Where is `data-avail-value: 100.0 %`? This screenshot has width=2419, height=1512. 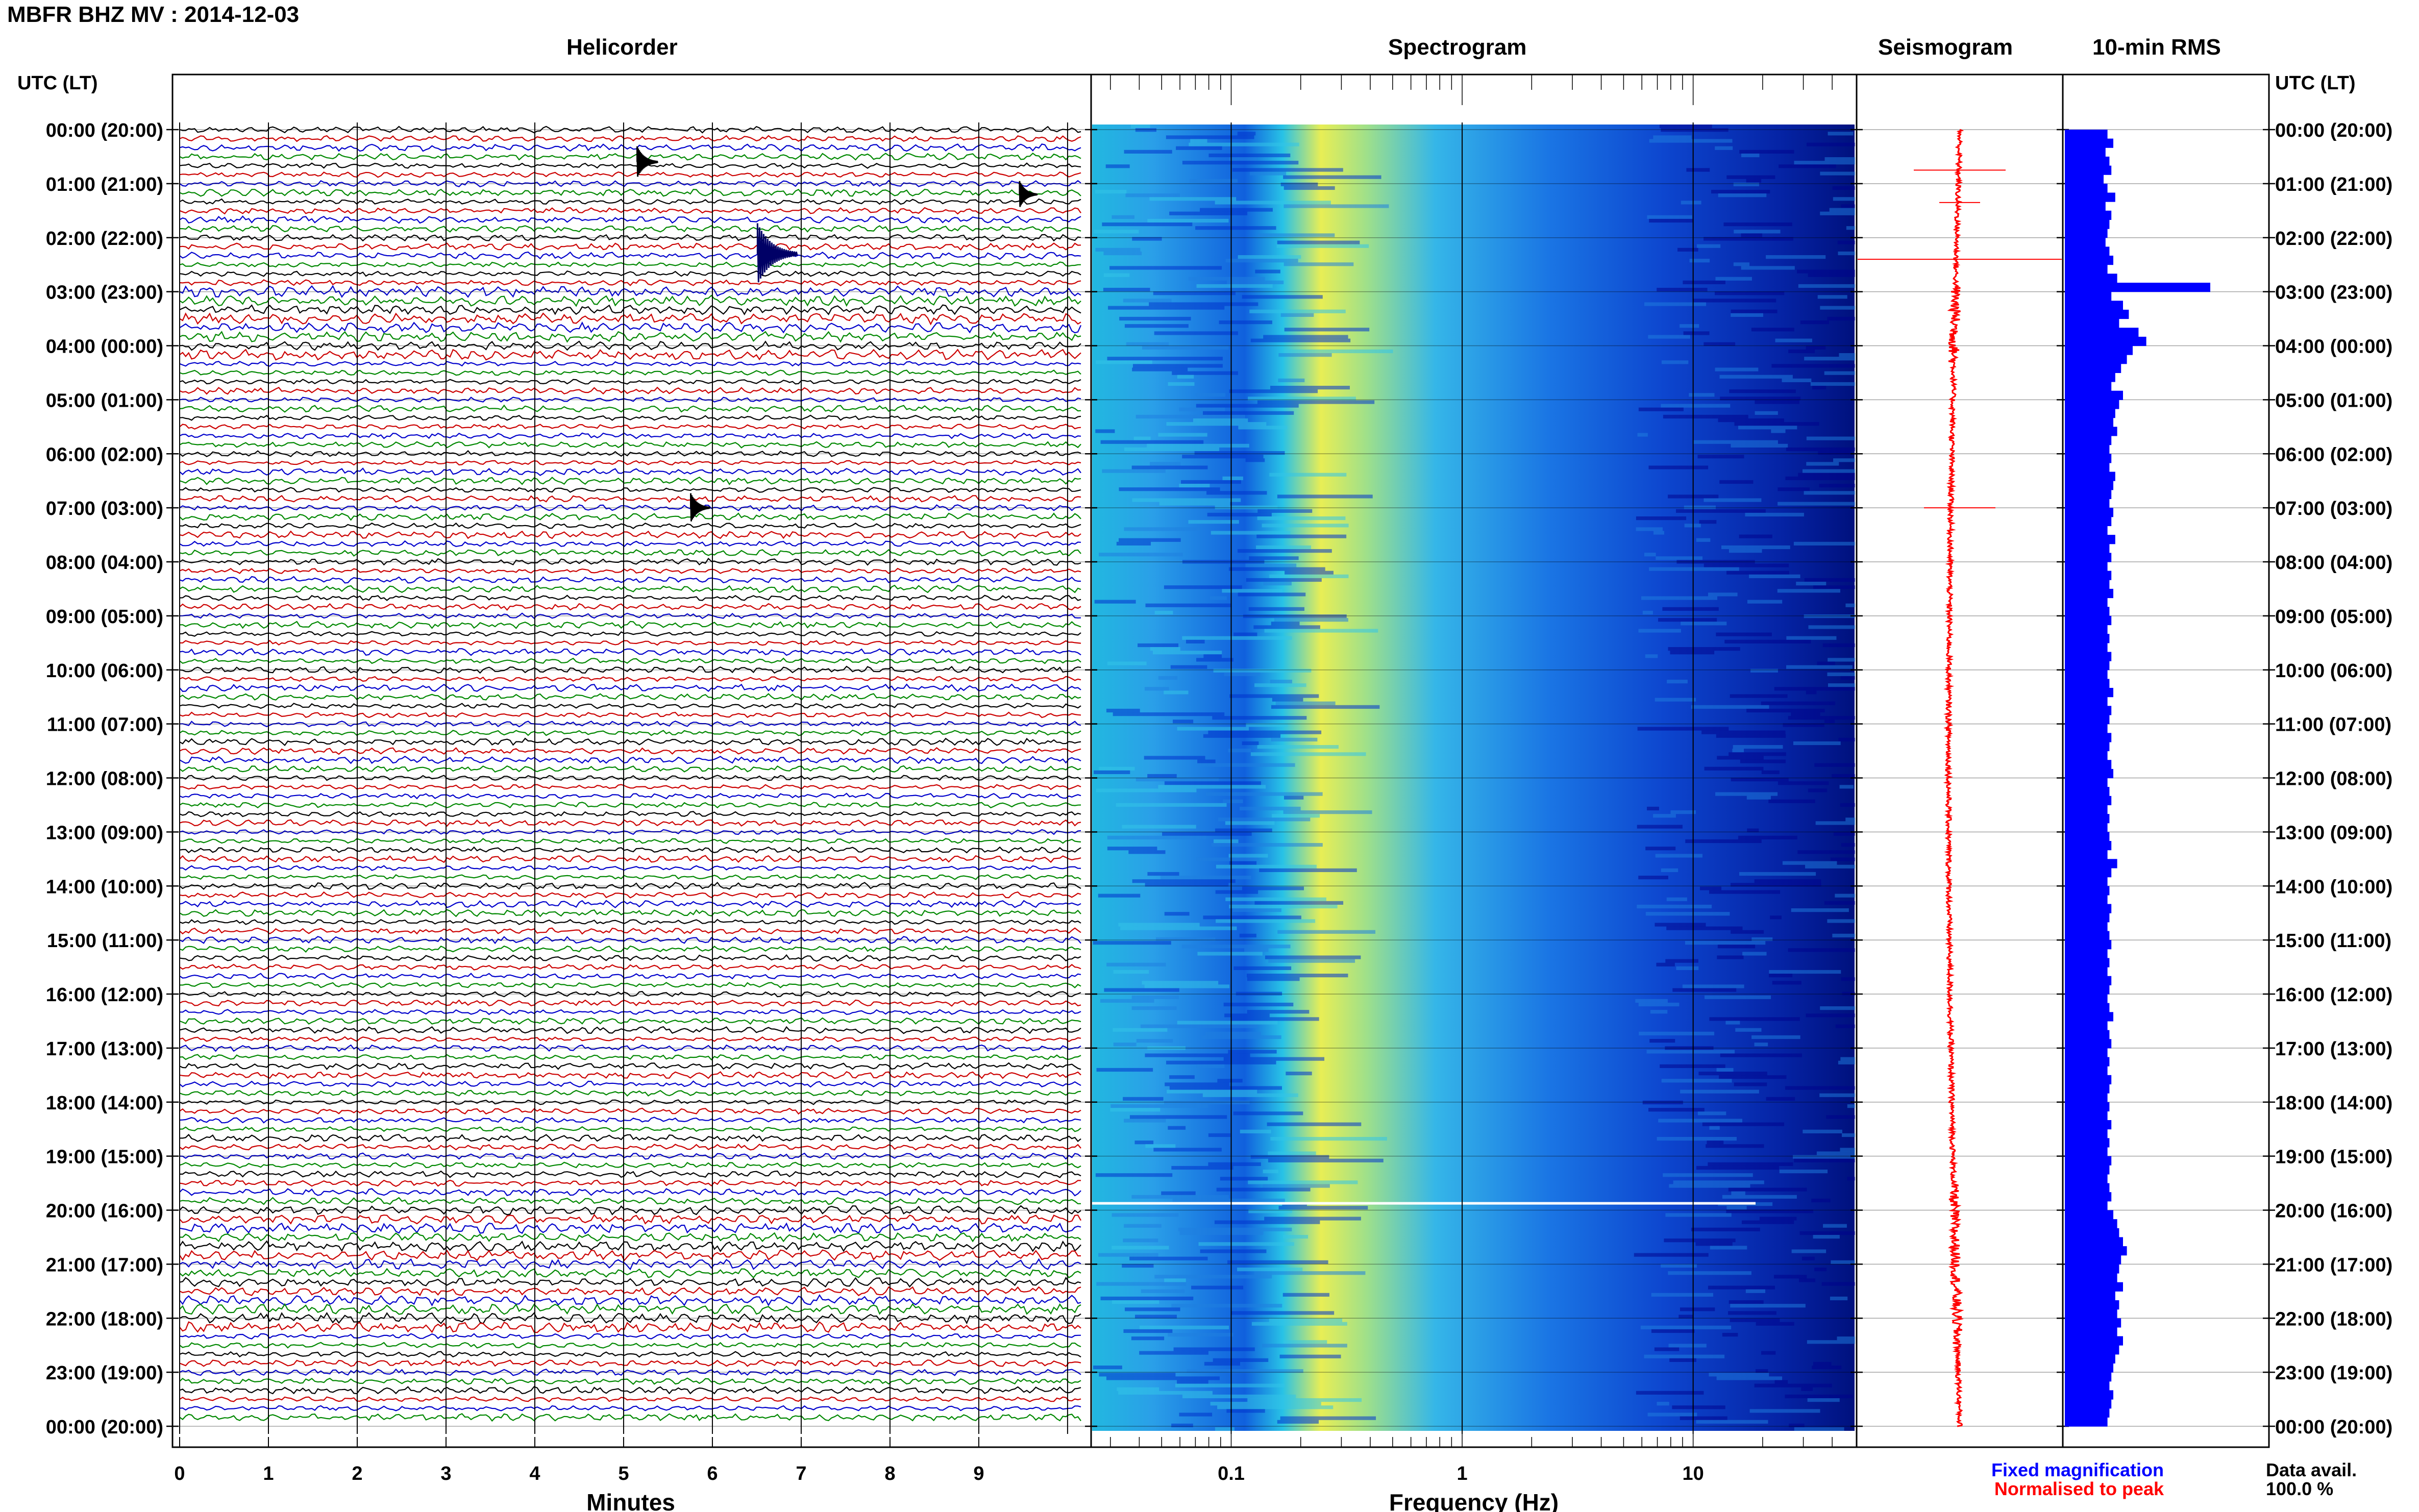 data-avail-value: 100.0 % is located at coordinates (2299, 1488).